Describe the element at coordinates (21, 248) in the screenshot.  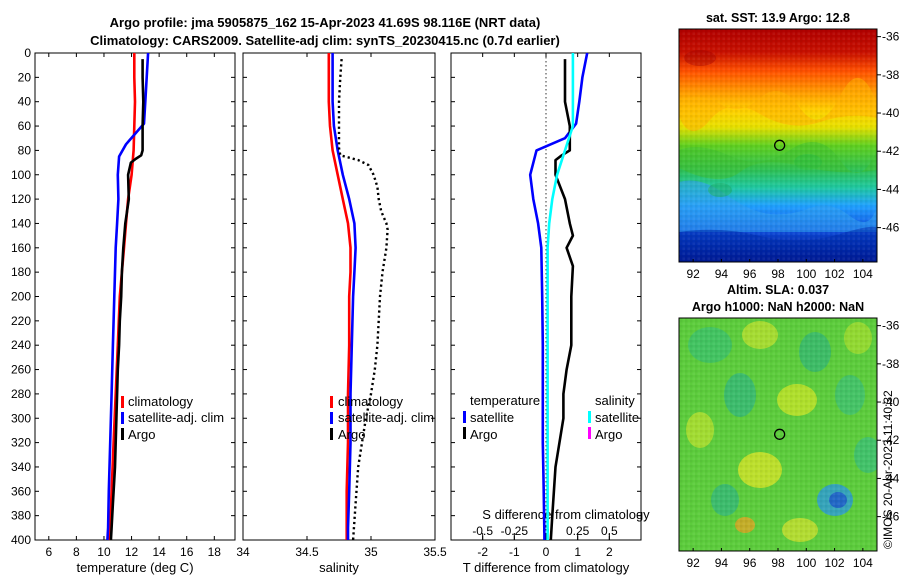
I see `y-tick-label: 160` at that location.